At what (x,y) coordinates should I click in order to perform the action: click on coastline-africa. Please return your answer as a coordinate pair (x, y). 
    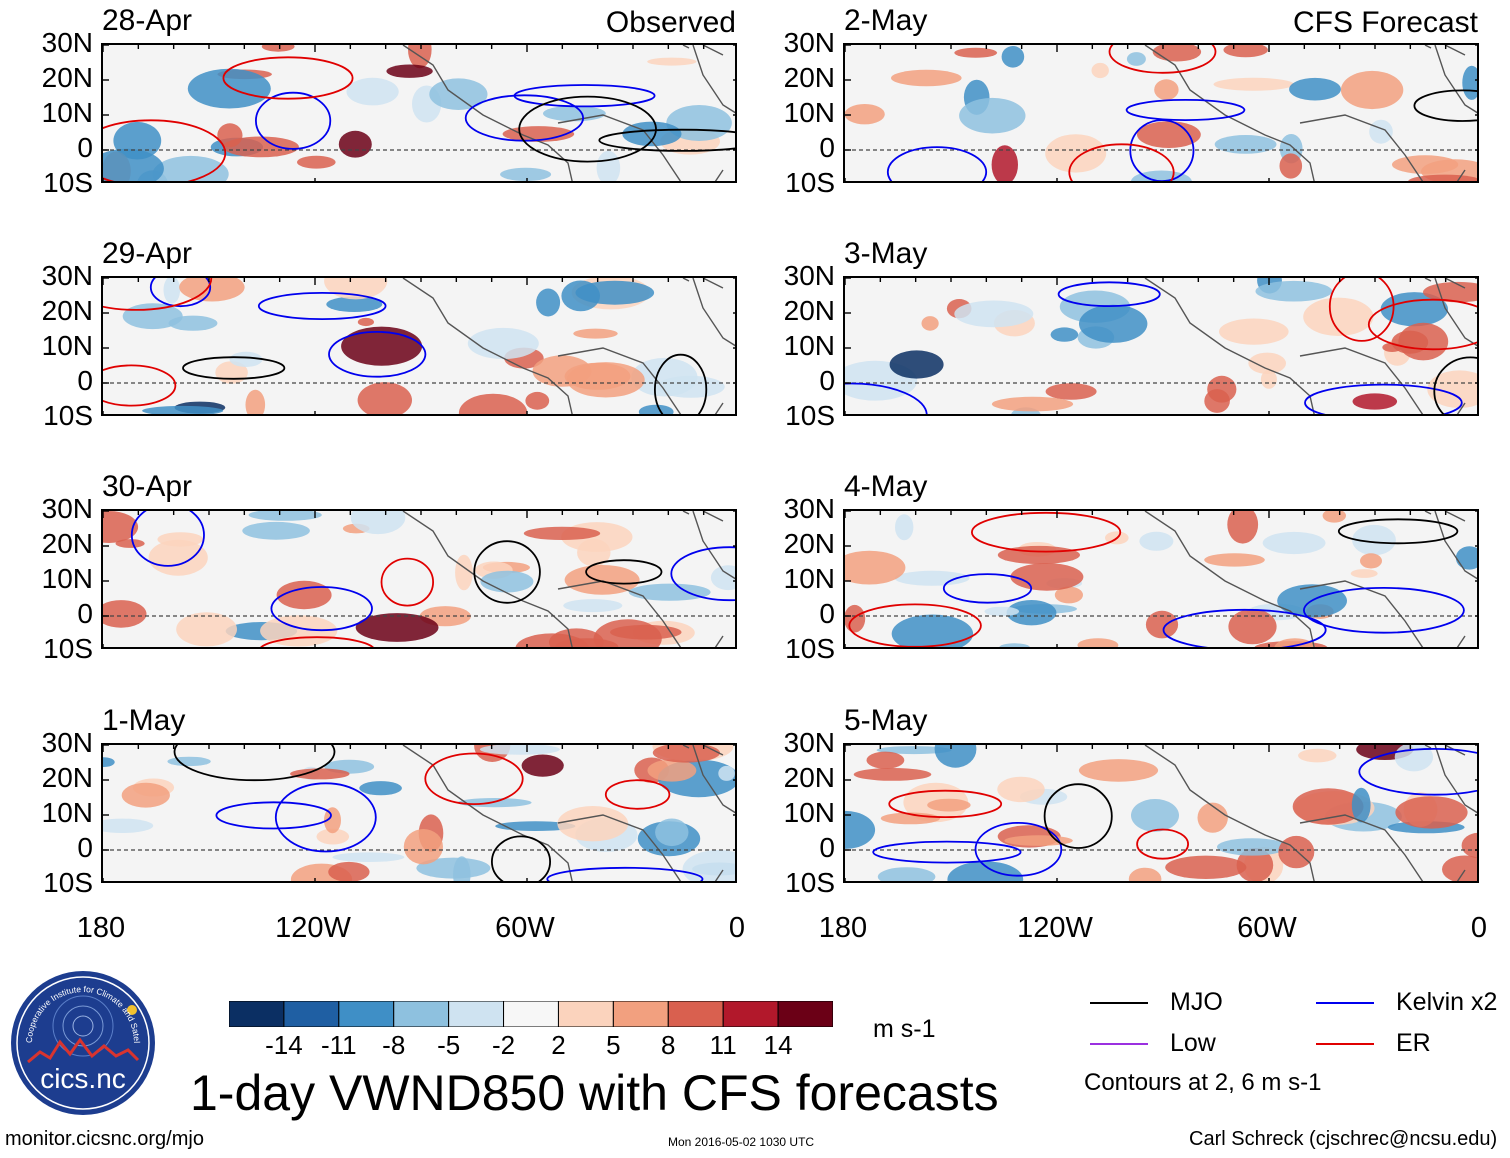
    Looking at the image, I should click on (713, 779).